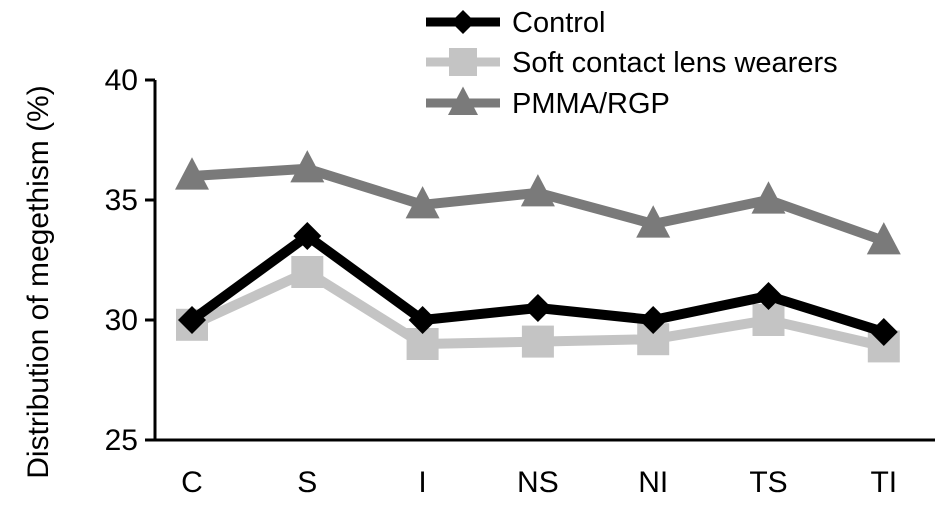 The height and width of the screenshot is (508, 946). I want to click on x-tick-label: NS, so click(538, 482).